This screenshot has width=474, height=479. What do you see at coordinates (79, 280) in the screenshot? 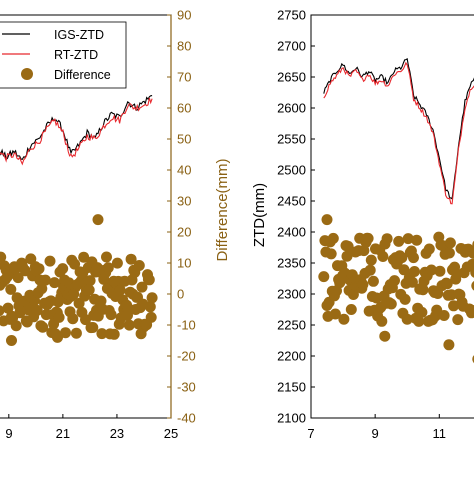
I see `left-difference-points` at bounding box center [79, 280].